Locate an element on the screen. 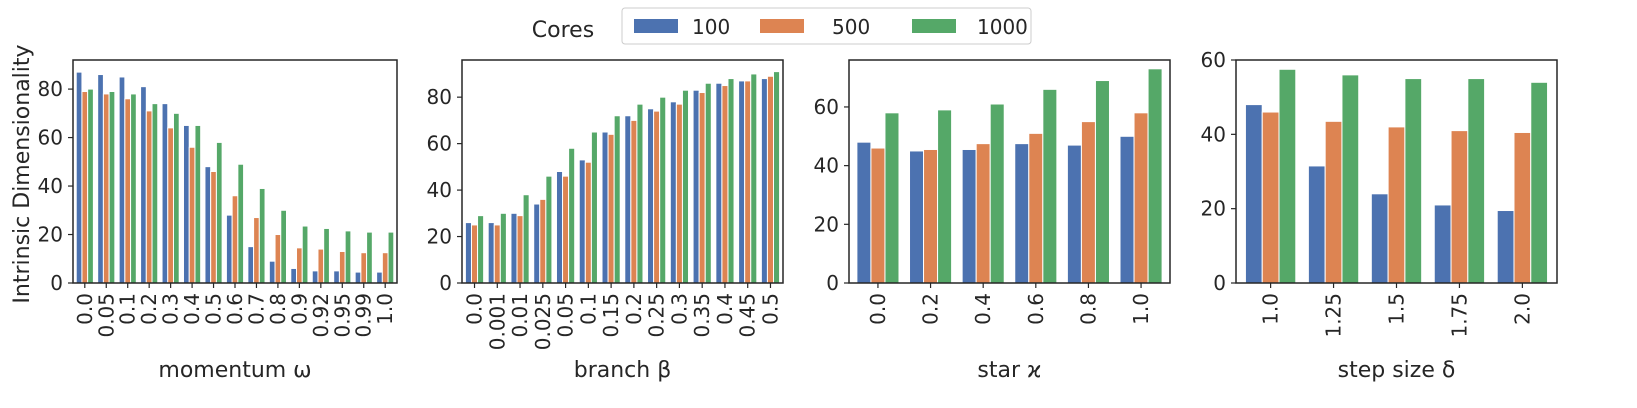  x-tick-label-branch-6: 0.15 is located at coordinates (611, 315).